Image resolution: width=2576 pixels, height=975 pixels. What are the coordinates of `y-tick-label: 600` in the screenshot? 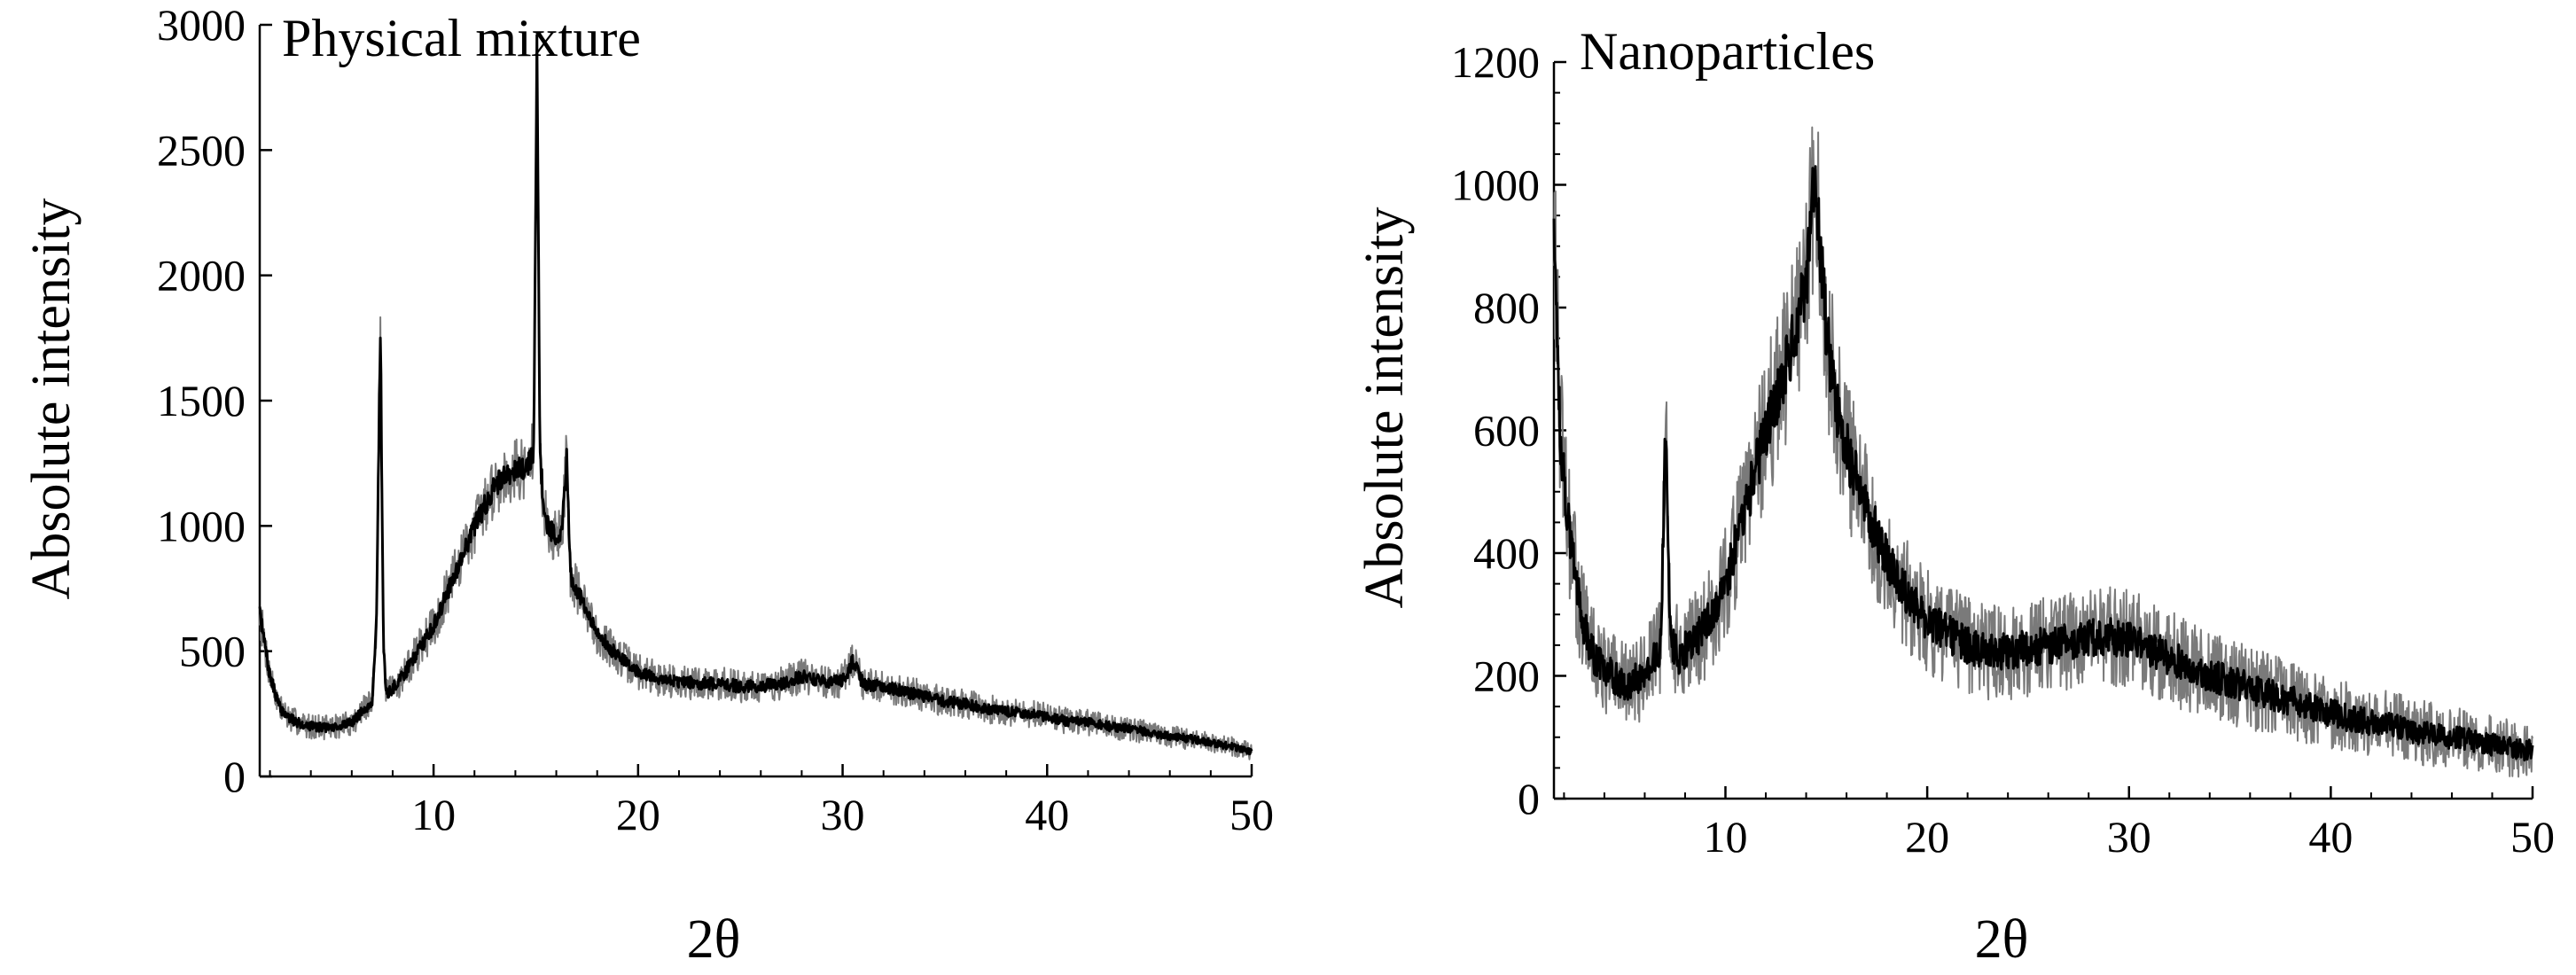 It's located at (1506, 431).